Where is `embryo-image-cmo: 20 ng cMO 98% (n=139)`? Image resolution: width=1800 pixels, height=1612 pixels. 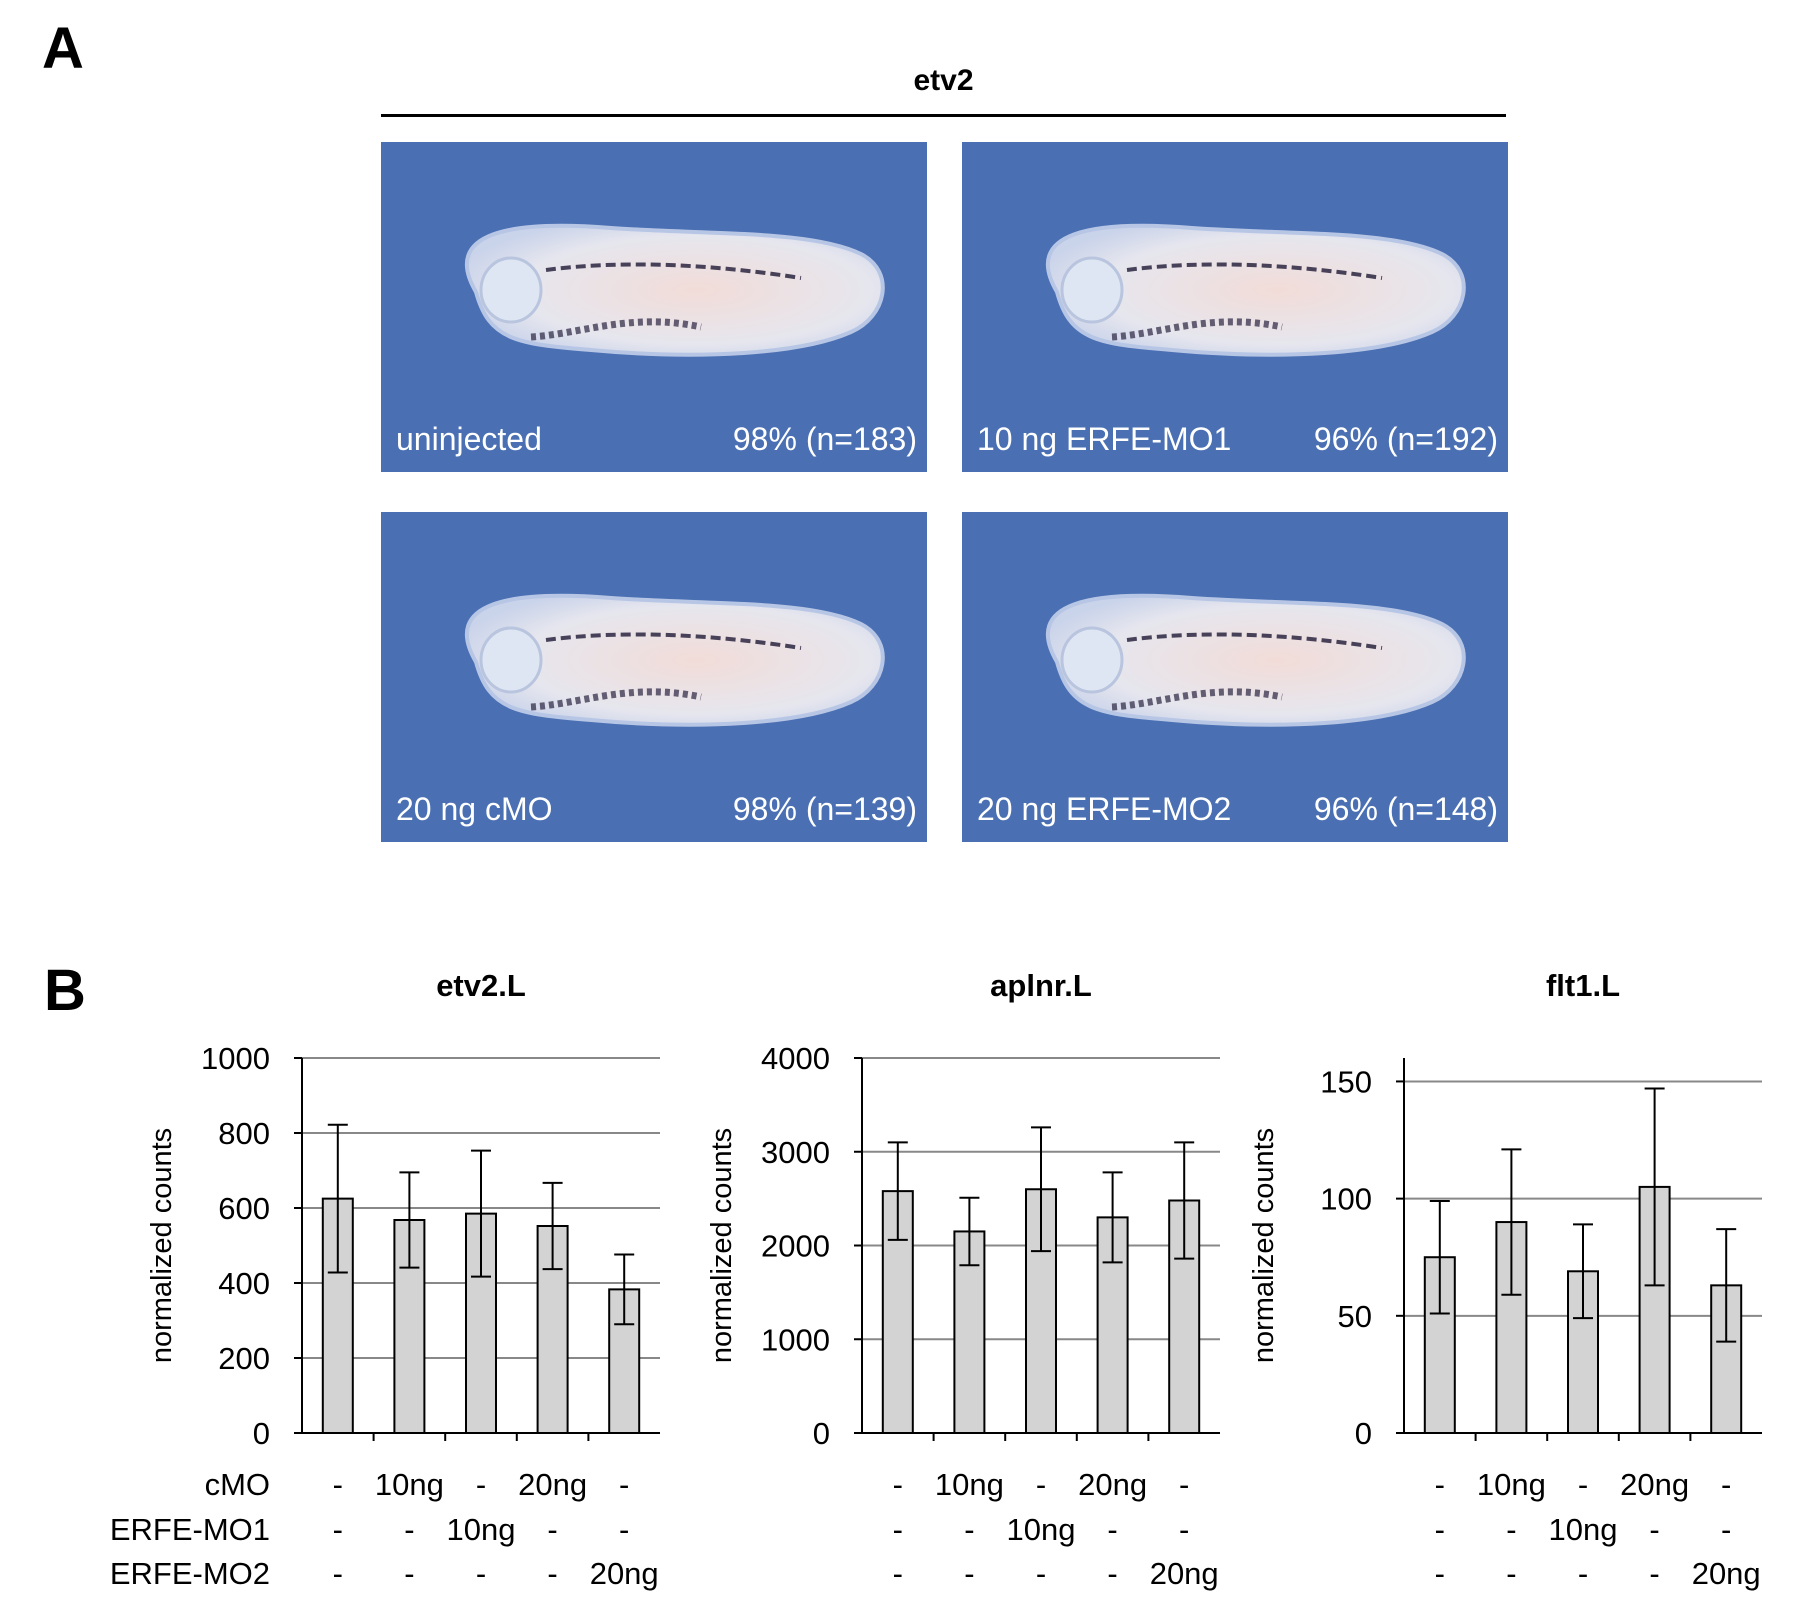 embryo-image-cmo: 20 ng cMO 98% (n=139) is located at coordinates (654, 677).